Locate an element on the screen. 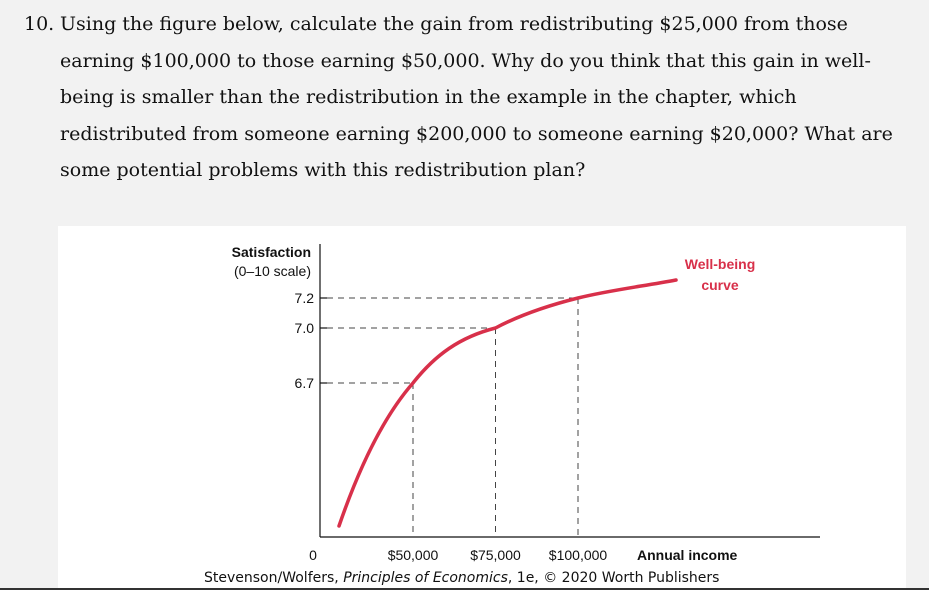 The image size is (929, 590). y-tick-group: 6.7 7.0 7.2 is located at coordinates (311, 340).